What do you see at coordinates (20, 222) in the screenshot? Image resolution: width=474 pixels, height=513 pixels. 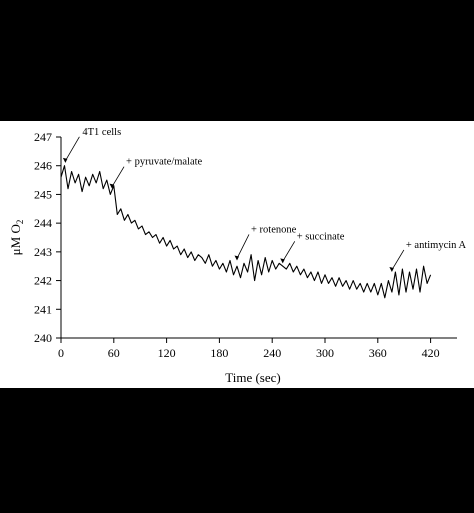 I see `y-axis-title-subscript: 2` at bounding box center [20, 222].